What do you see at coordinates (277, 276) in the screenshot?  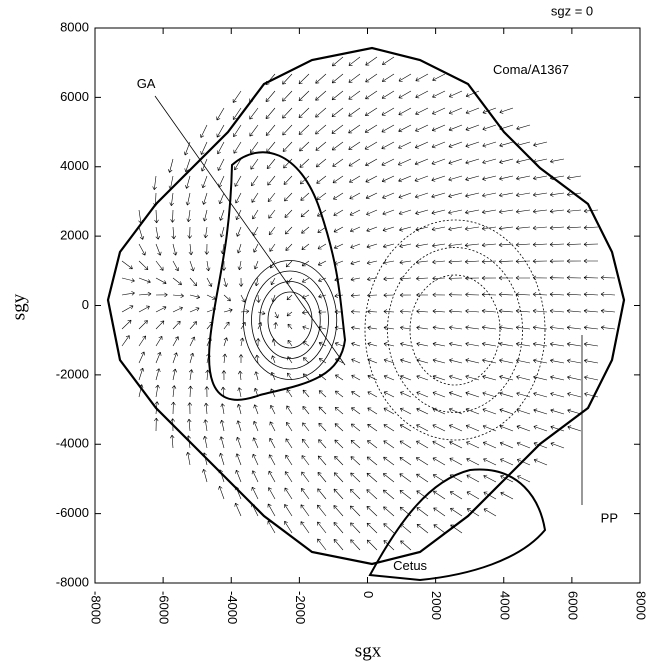 I see `ga-contour` at bounding box center [277, 276].